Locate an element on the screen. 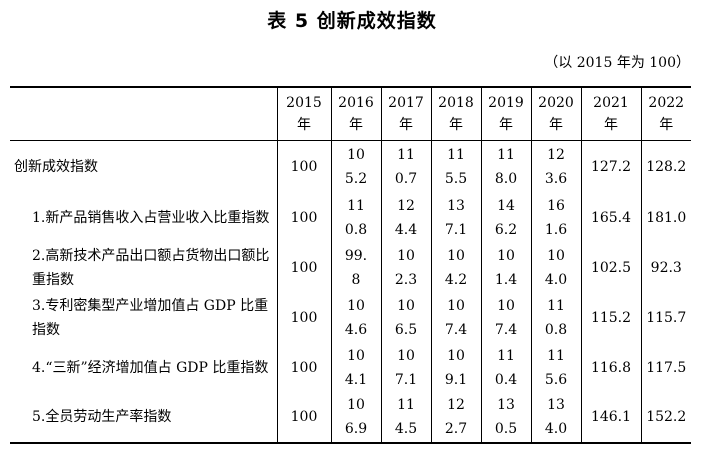 Image resolution: width=704 pixels, height=451 pixels. table-title: 表 5 创新成效指数 is located at coordinates (352, 21).